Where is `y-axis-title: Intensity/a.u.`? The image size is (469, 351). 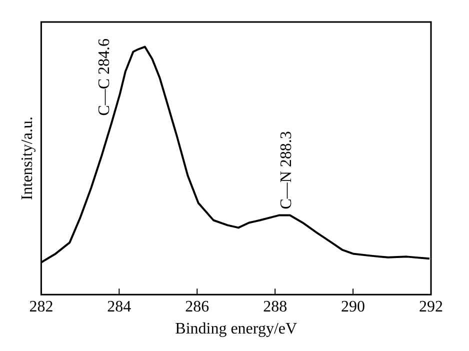
y-axis-title: Intensity/a.u. is located at coordinates (27, 158).